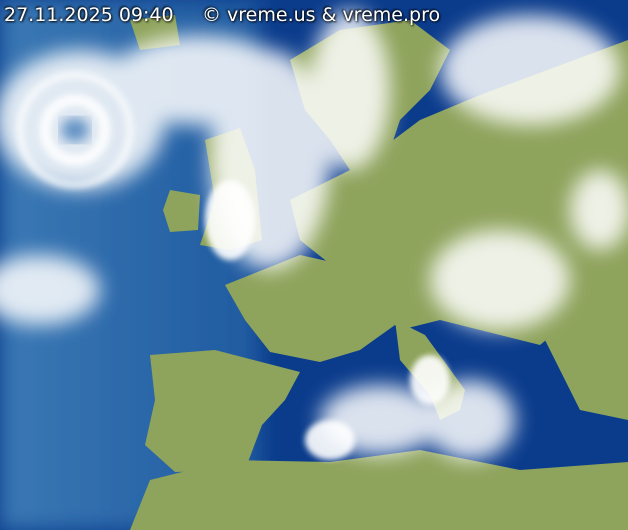 The width and height of the screenshot is (628, 530). What do you see at coordinates (181, 211) in the screenshot?
I see `ireland` at bounding box center [181, 211].